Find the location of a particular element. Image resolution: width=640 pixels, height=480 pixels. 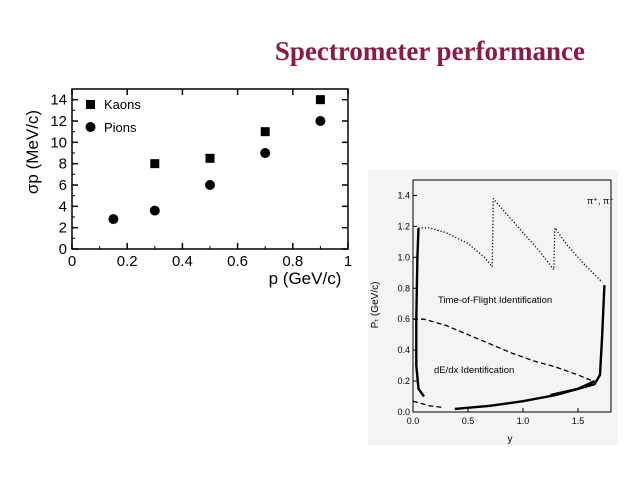

y-tick-label: 0.6 is located at coordinates (403, 319).